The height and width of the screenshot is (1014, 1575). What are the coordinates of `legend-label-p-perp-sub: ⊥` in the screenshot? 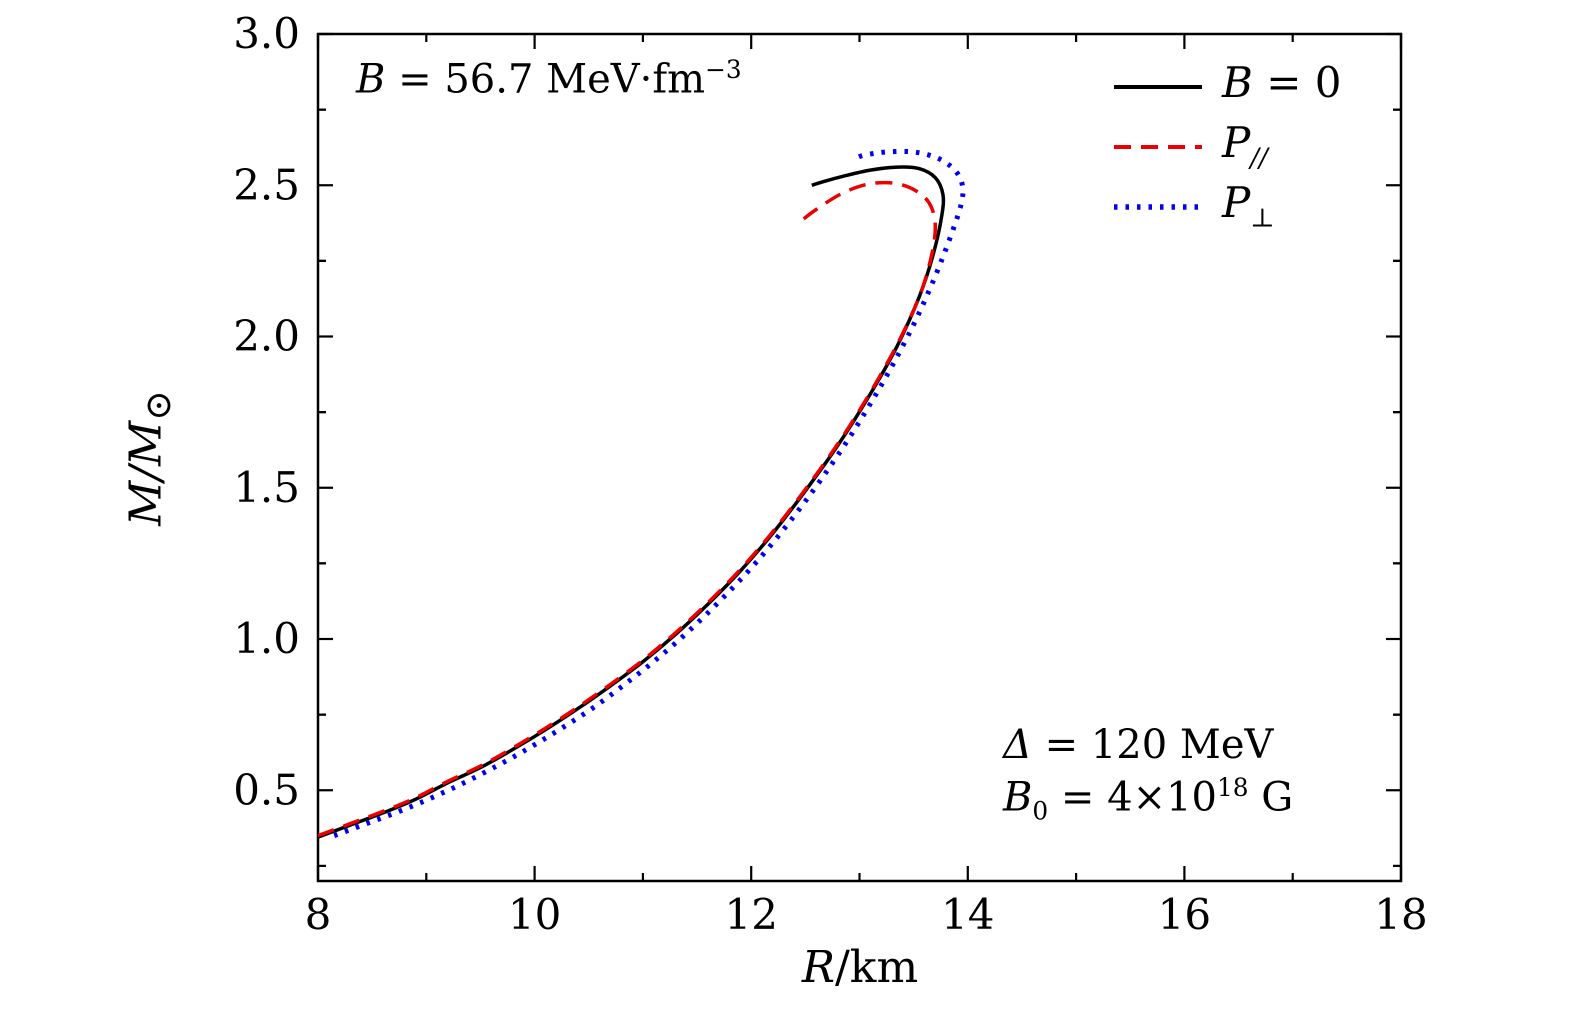 It's located at (1262, 218).